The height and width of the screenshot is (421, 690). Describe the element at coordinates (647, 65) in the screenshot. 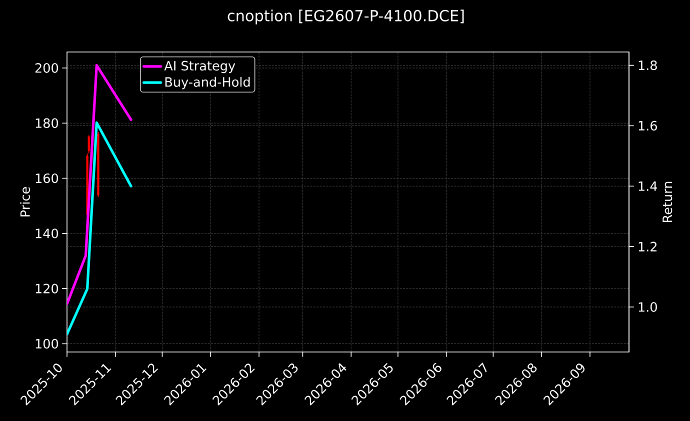

I see `y2-tick-label: 1.8` at that location.